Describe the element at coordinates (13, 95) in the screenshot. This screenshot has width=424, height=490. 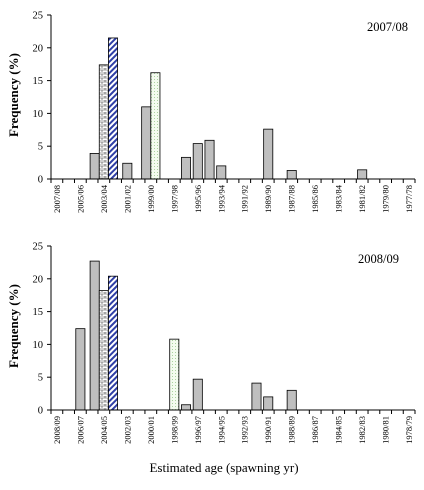
I see `y-axis-label-top: Frequency (%)` at that location.